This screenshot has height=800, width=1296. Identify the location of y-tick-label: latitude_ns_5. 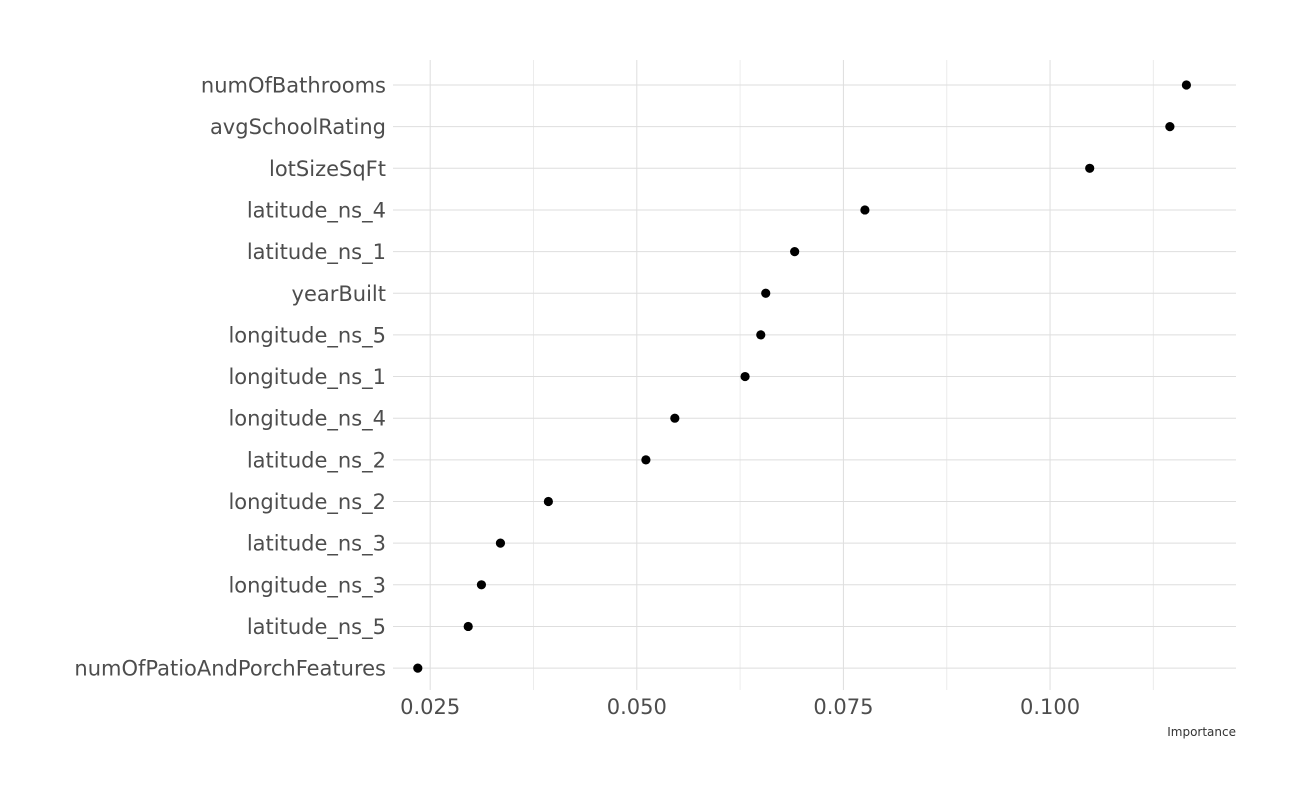
(316, 627).